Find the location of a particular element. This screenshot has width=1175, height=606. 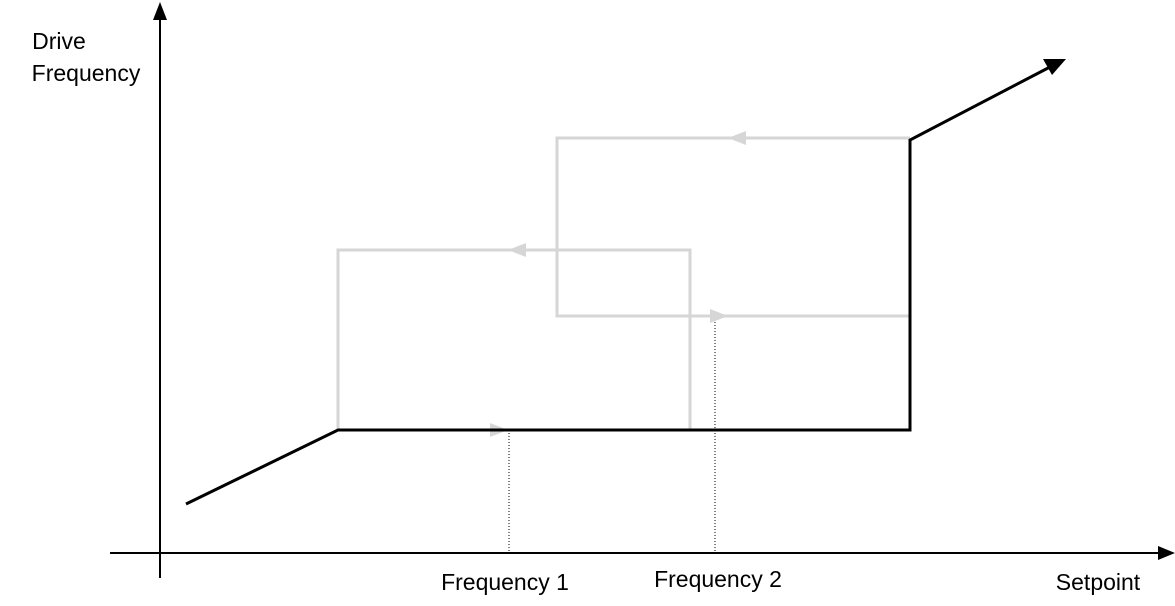

frequency-2-label: Frequency 2 is located at coordinates (718, 579).